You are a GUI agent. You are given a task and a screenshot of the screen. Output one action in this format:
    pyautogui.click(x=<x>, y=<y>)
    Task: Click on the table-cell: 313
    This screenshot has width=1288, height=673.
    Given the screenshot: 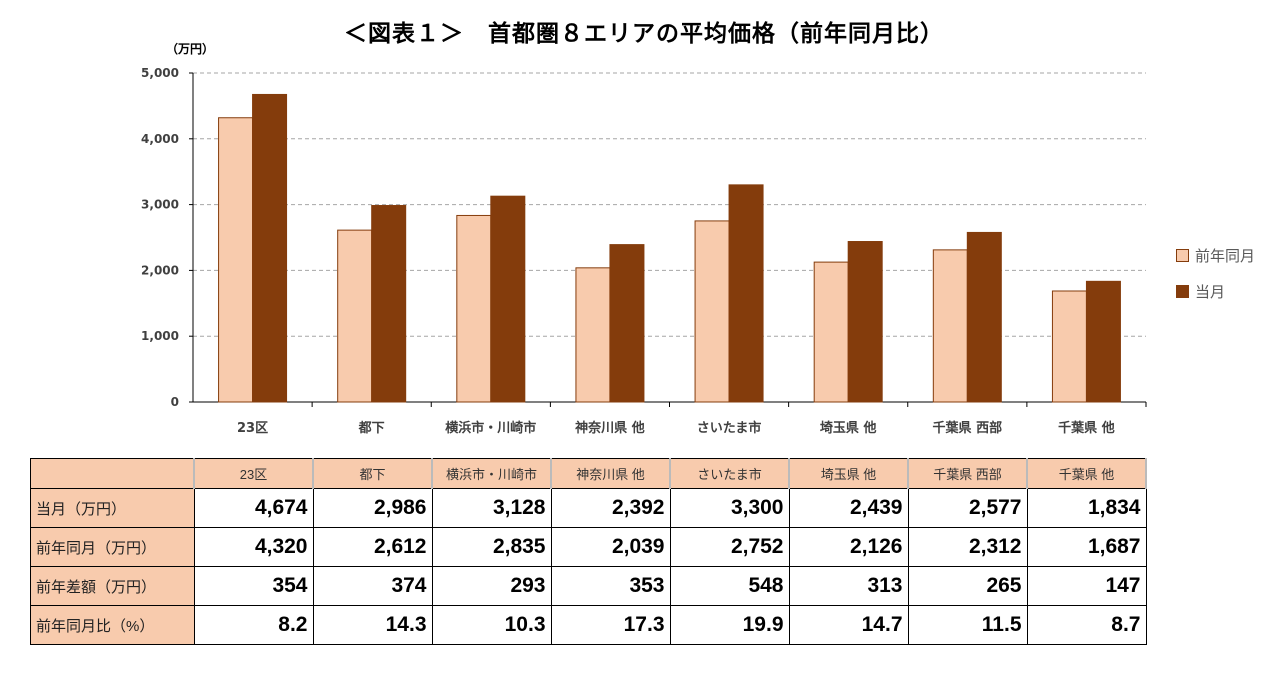 What is the action you would take?
    pyautogui.click(x=848, y=586)
    